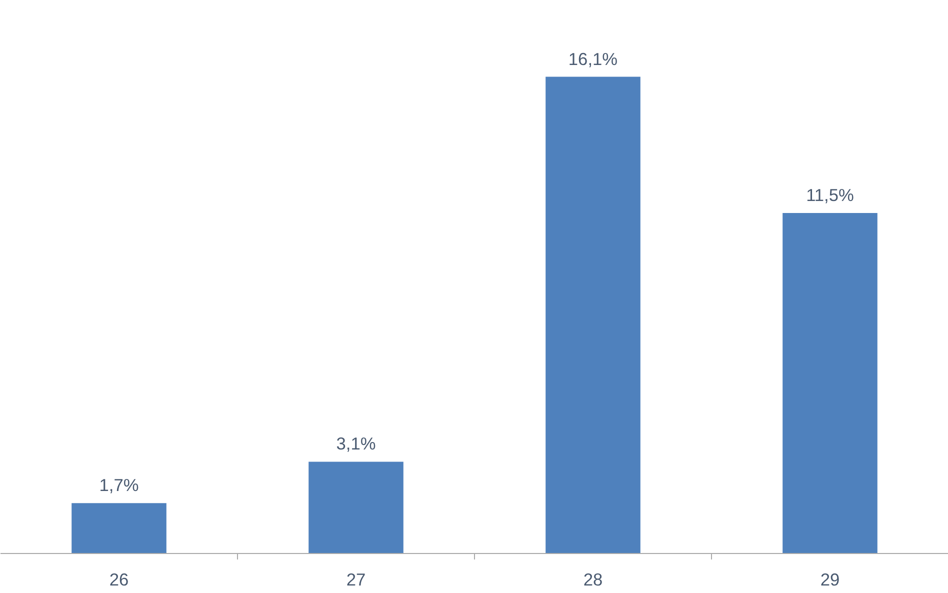 The height and width of the screenshot is (593, 948). What do you see at coordinates (356, 580) in the screenshot?
I see `x-tick-label: 27` at bounding box center [356, 580].